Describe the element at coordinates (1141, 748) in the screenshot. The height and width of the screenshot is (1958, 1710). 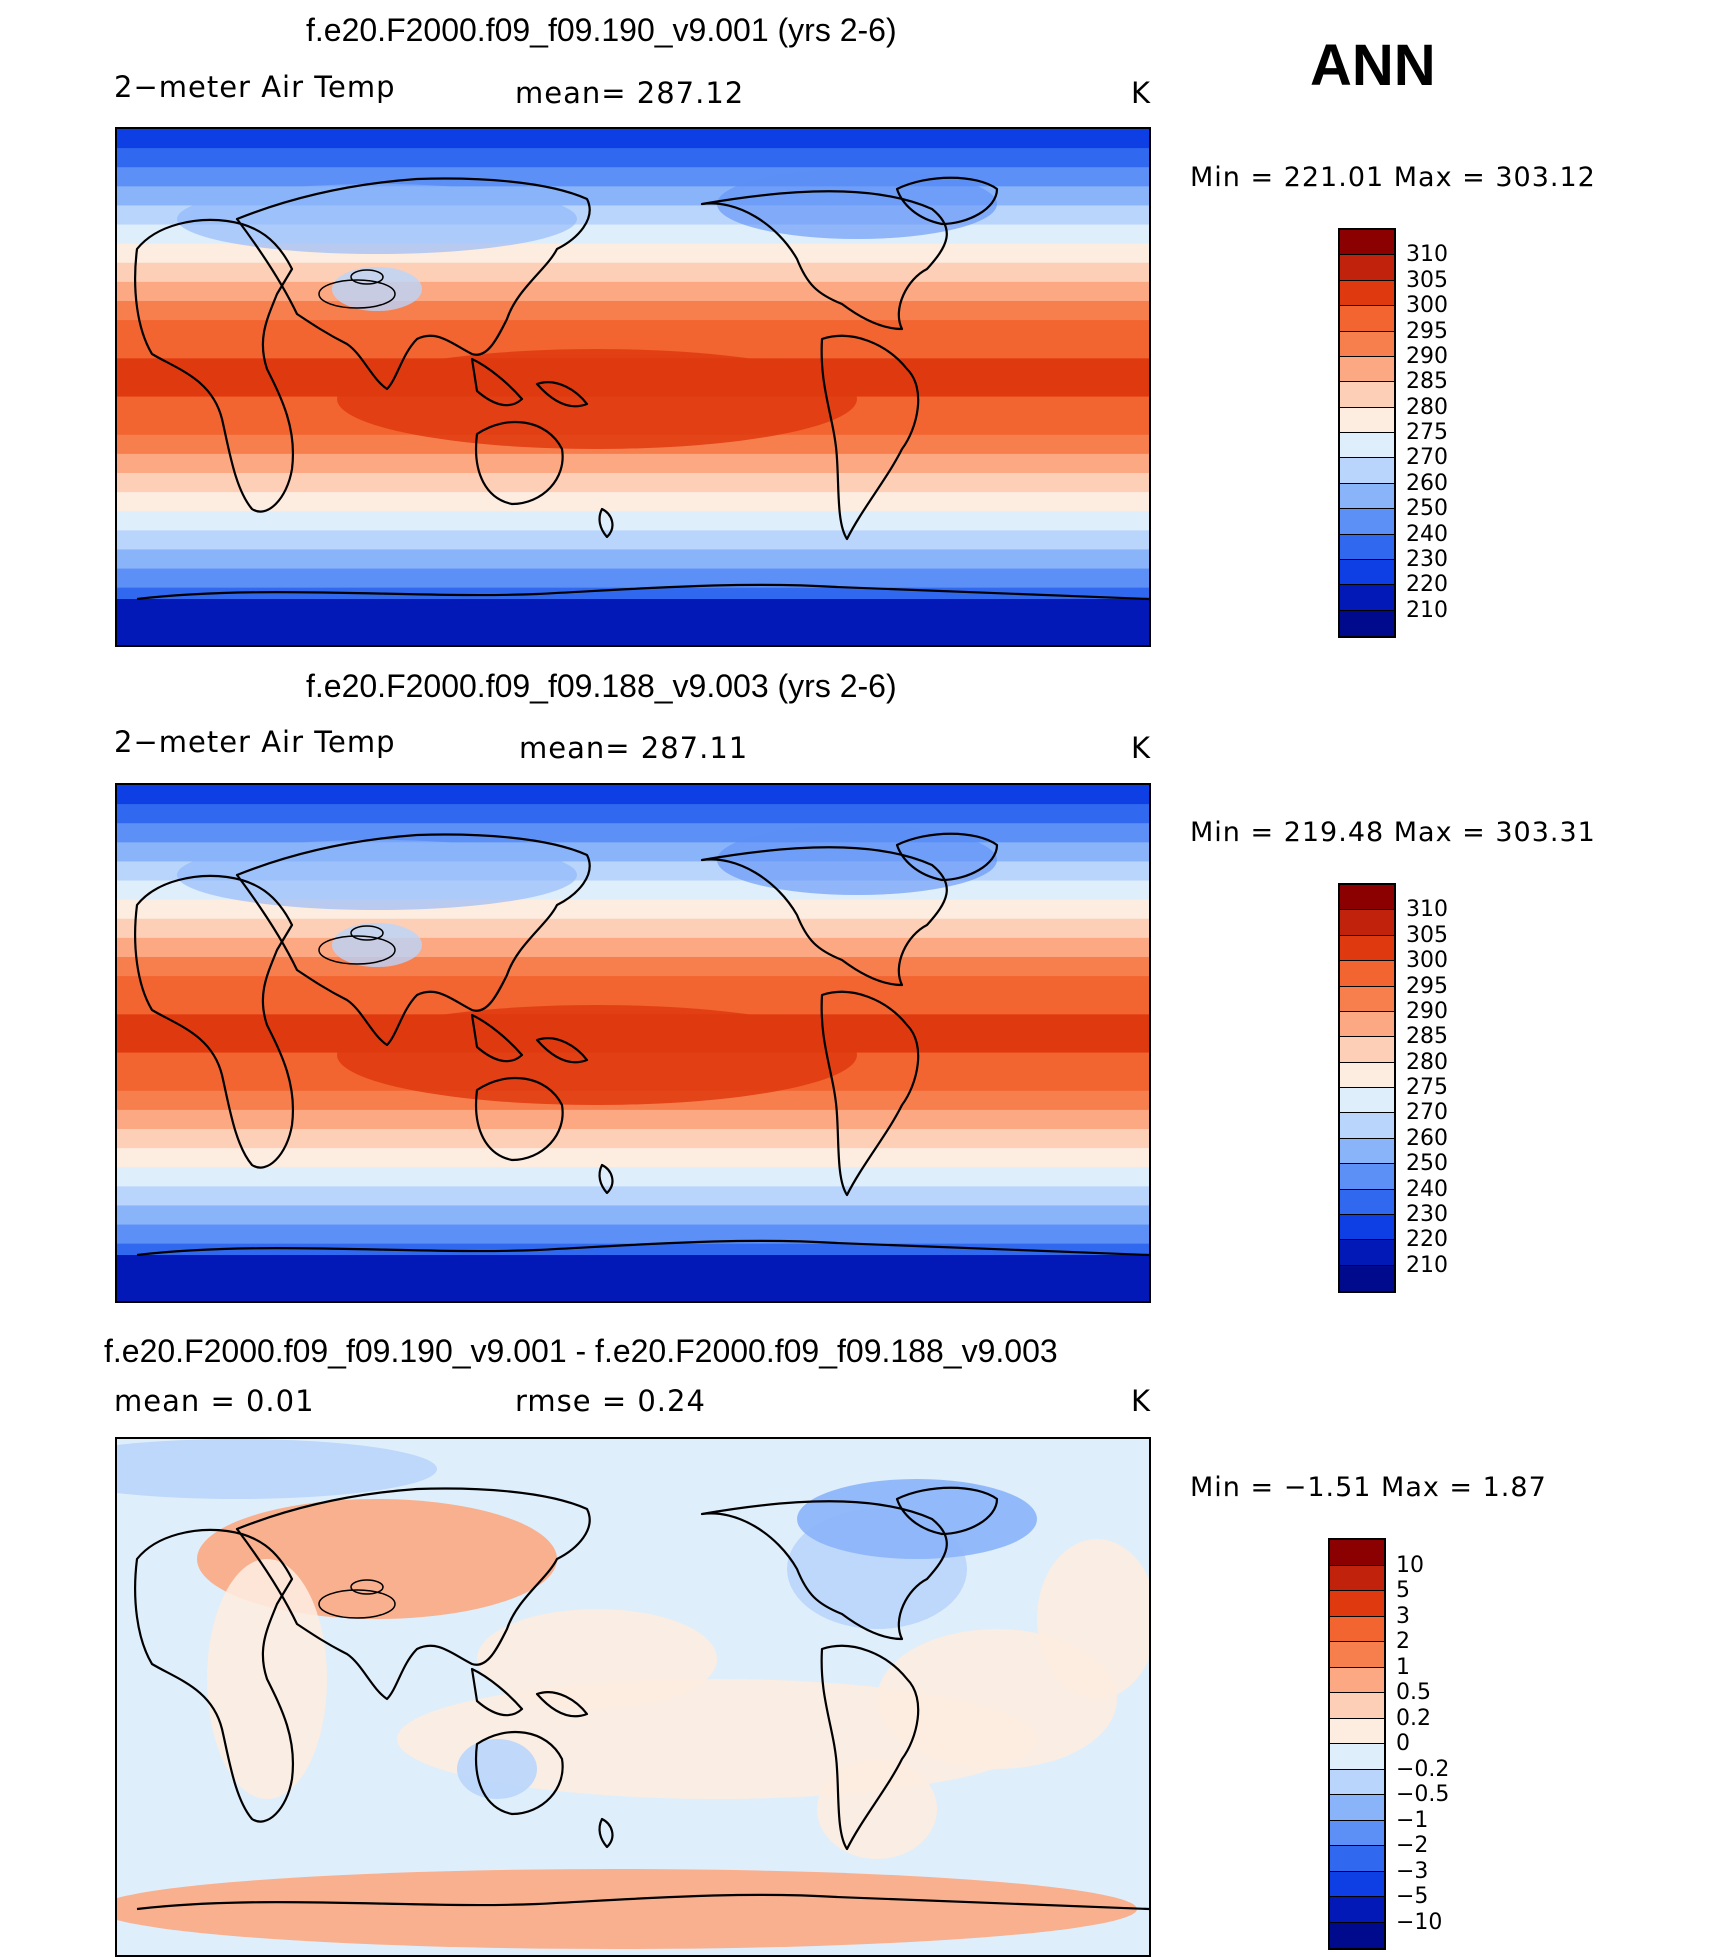
I see `panel-2-units-label: K` at that location.